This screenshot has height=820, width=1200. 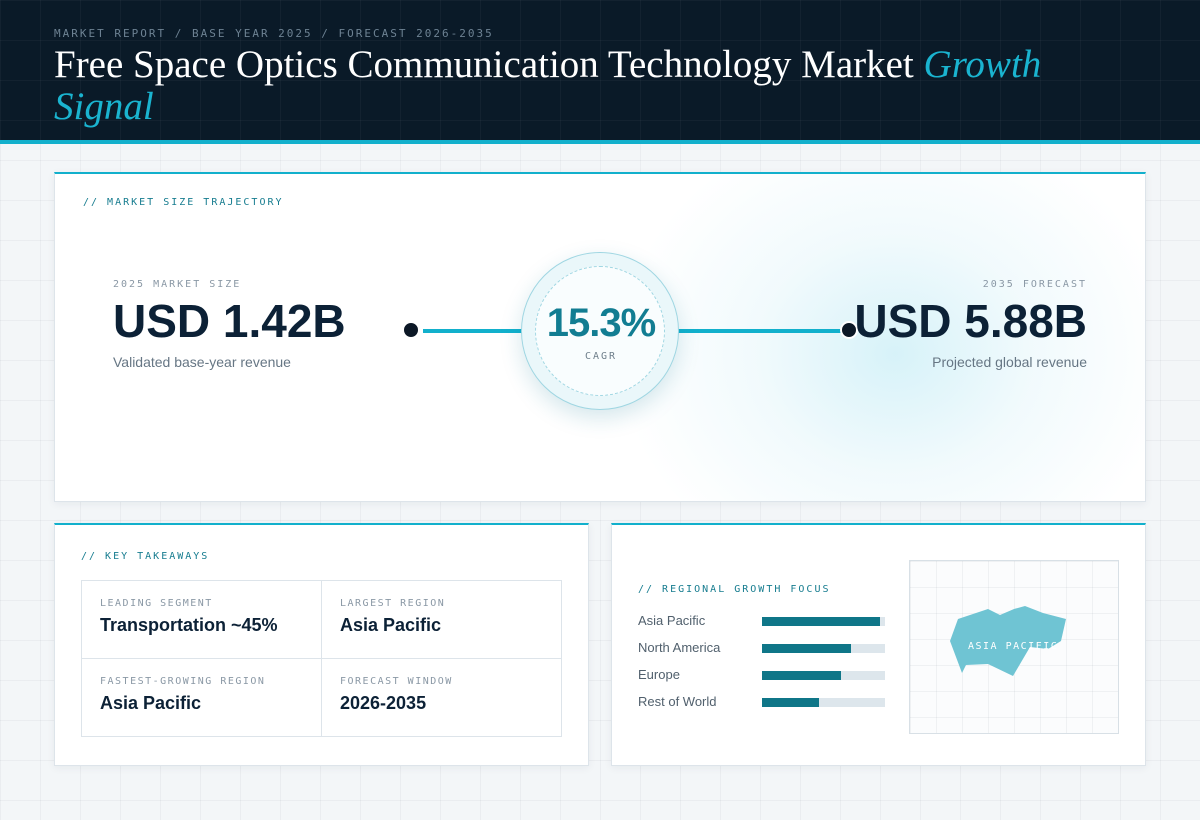 I want to click on cagr-badge: 15.3% CAGR, so click(x=600, y=331).